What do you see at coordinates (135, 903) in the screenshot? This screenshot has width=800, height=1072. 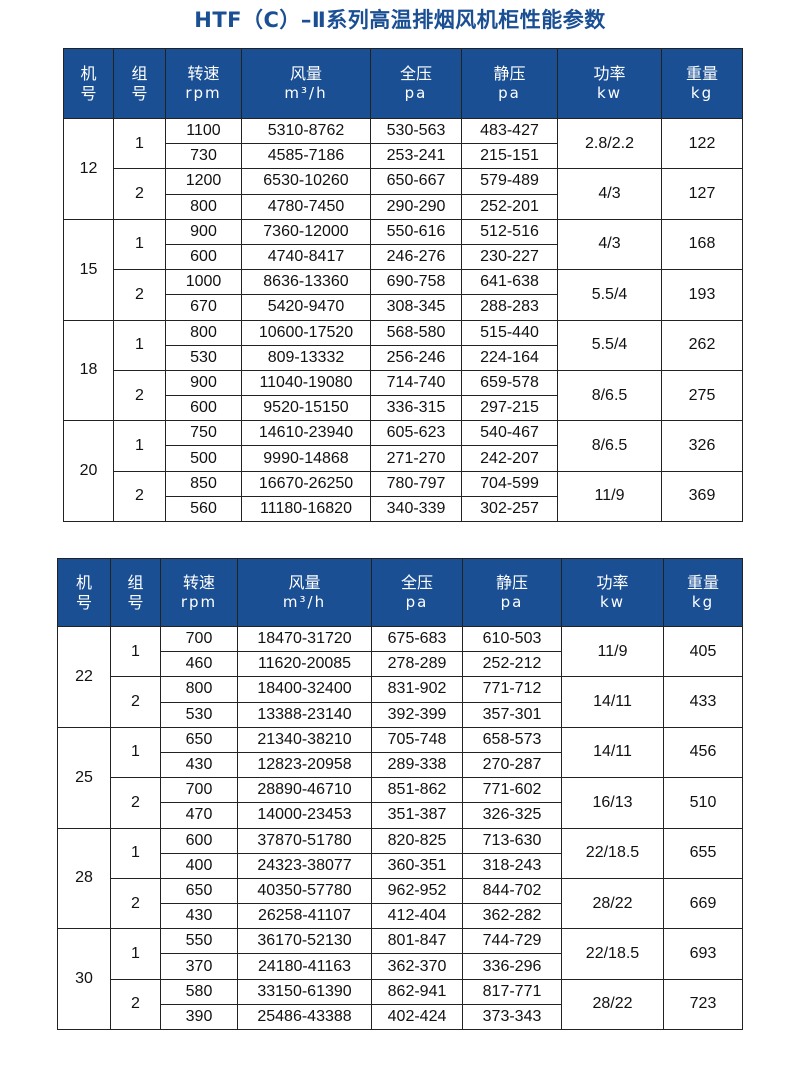 I see `group-no-cell: 2` at bounding box center [135, 903].